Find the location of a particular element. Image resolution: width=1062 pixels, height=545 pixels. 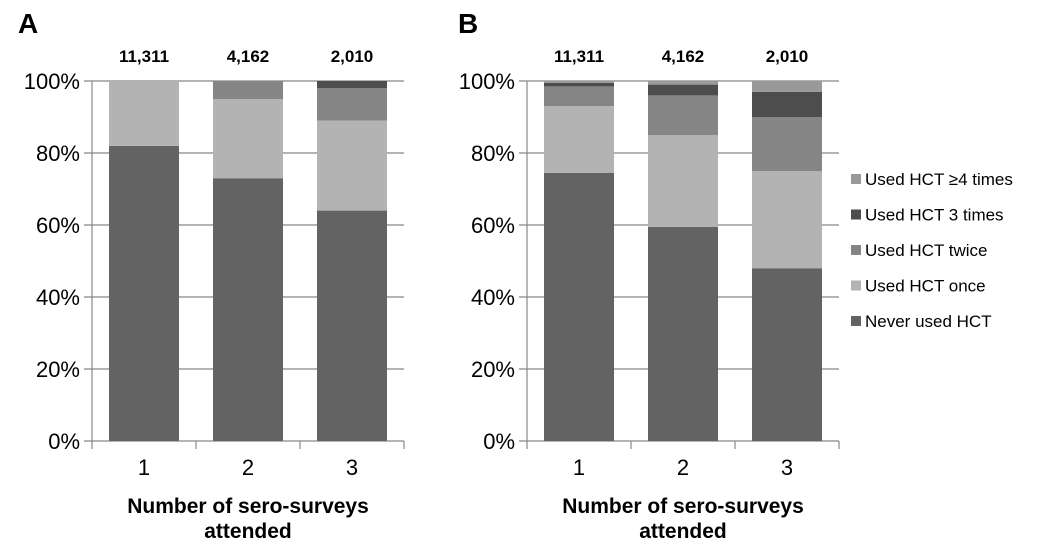

panel-letter: A is located at coordinates (28, 23).